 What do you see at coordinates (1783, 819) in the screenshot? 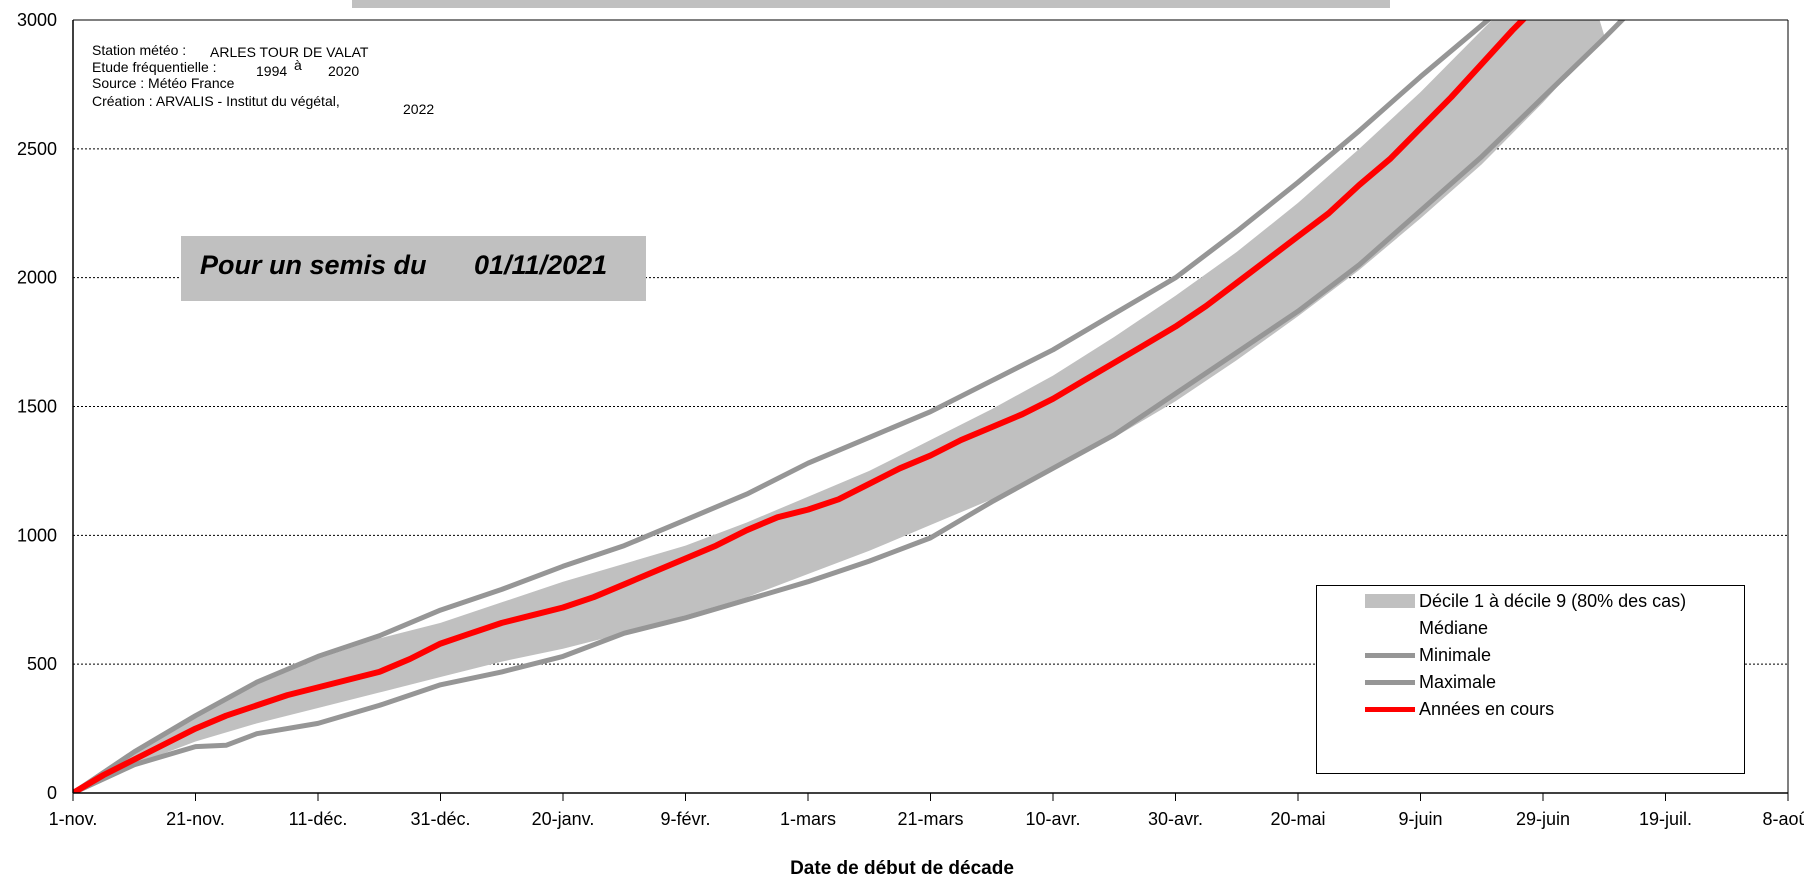
I see `x-tick-label-14: 8-août` at bounding box center [1783, 819].